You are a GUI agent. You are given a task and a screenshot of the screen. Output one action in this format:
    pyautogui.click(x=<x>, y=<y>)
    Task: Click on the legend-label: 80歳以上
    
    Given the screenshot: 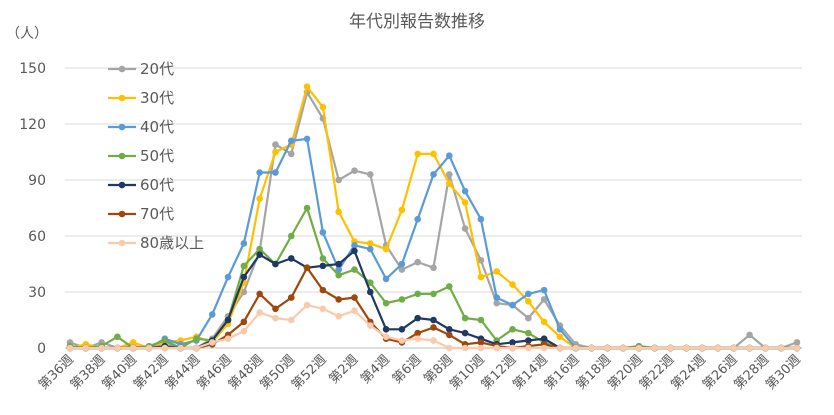 What is the action you would take?
    pyautogui.click(x=172, y=243)
    